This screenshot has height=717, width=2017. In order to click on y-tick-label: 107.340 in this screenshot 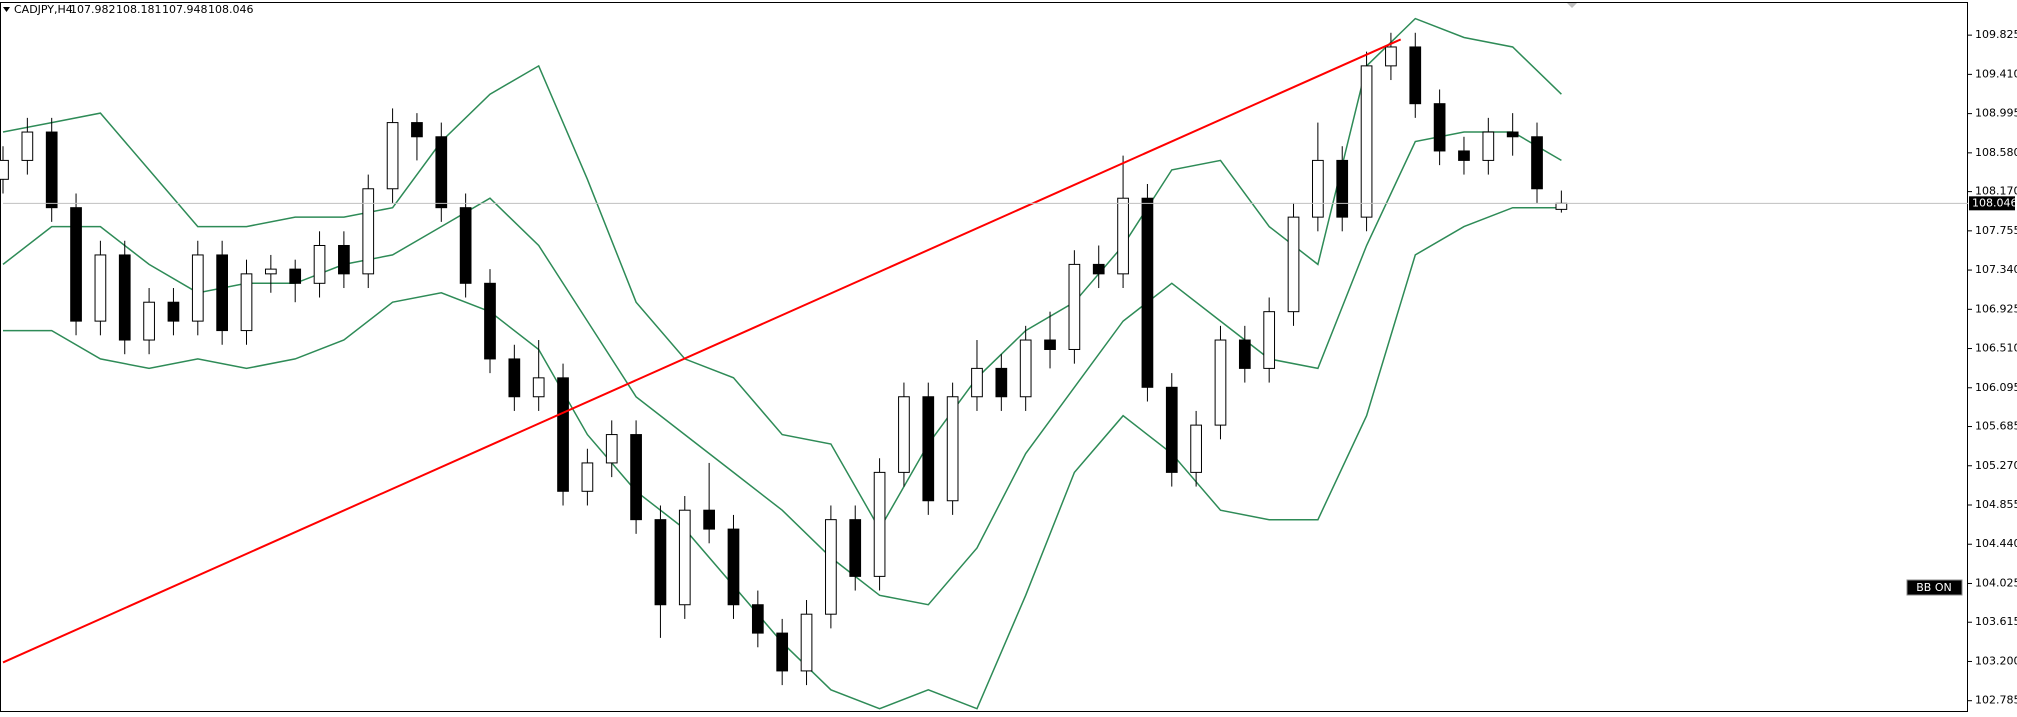, I will do `click(1996, 269)`.